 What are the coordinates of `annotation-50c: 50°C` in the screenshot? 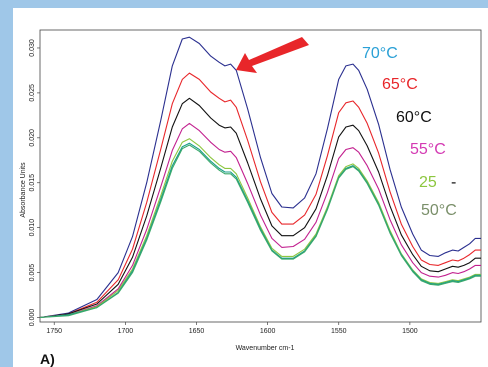 It's located at (439, 210).